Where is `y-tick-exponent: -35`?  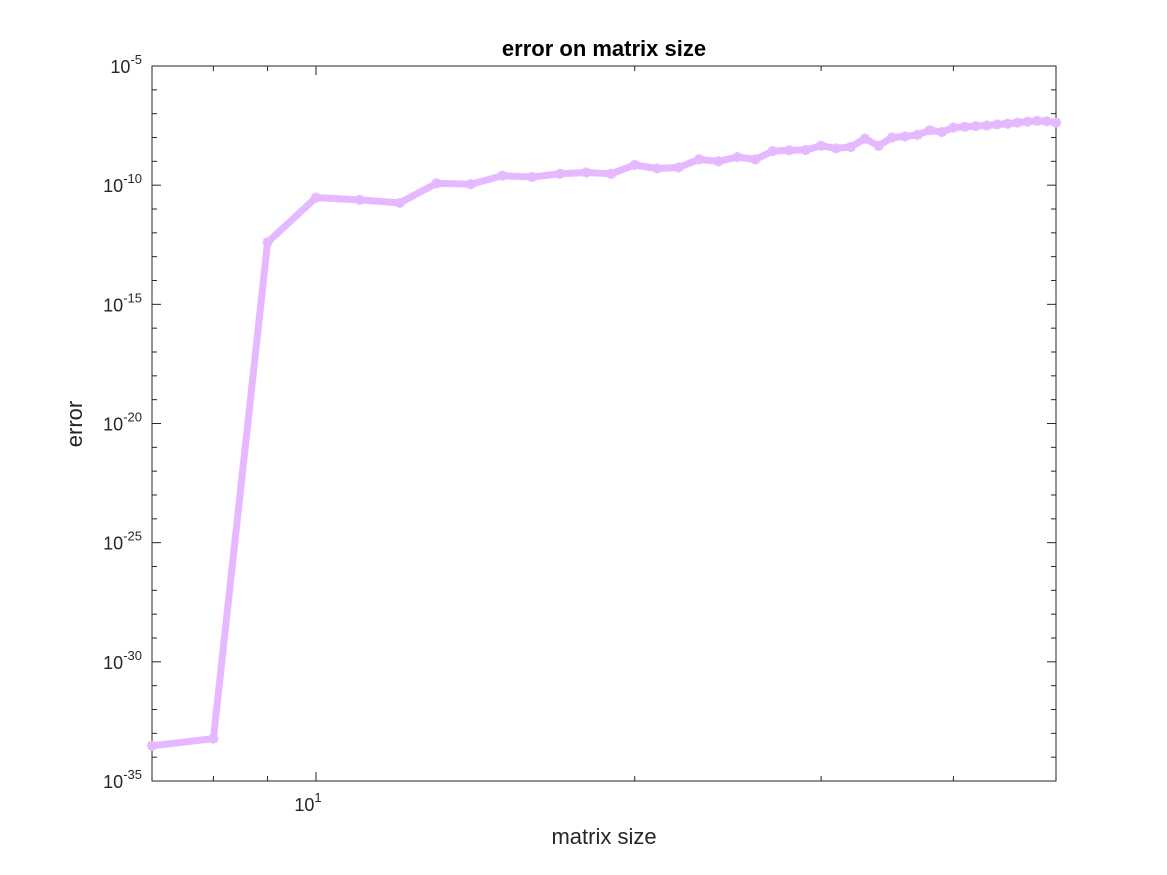 y-tick-exponent: -35 is located at coordinates (132, 774).